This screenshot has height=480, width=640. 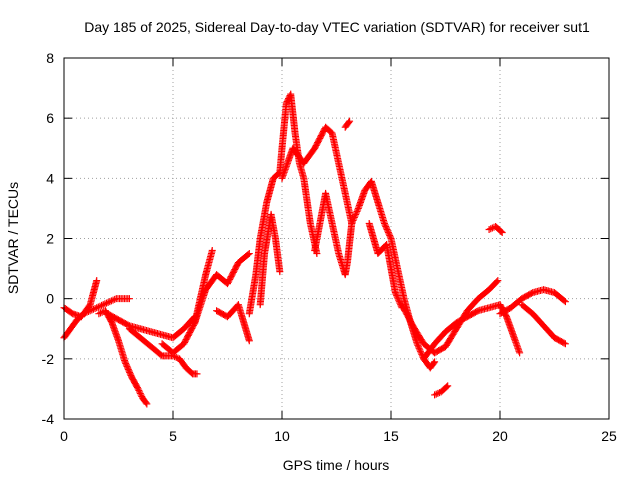 What do you see at coordinates (173, 436) in the screenshot?
I see `x-tick-label: 5` at bounding box center [173, 436].